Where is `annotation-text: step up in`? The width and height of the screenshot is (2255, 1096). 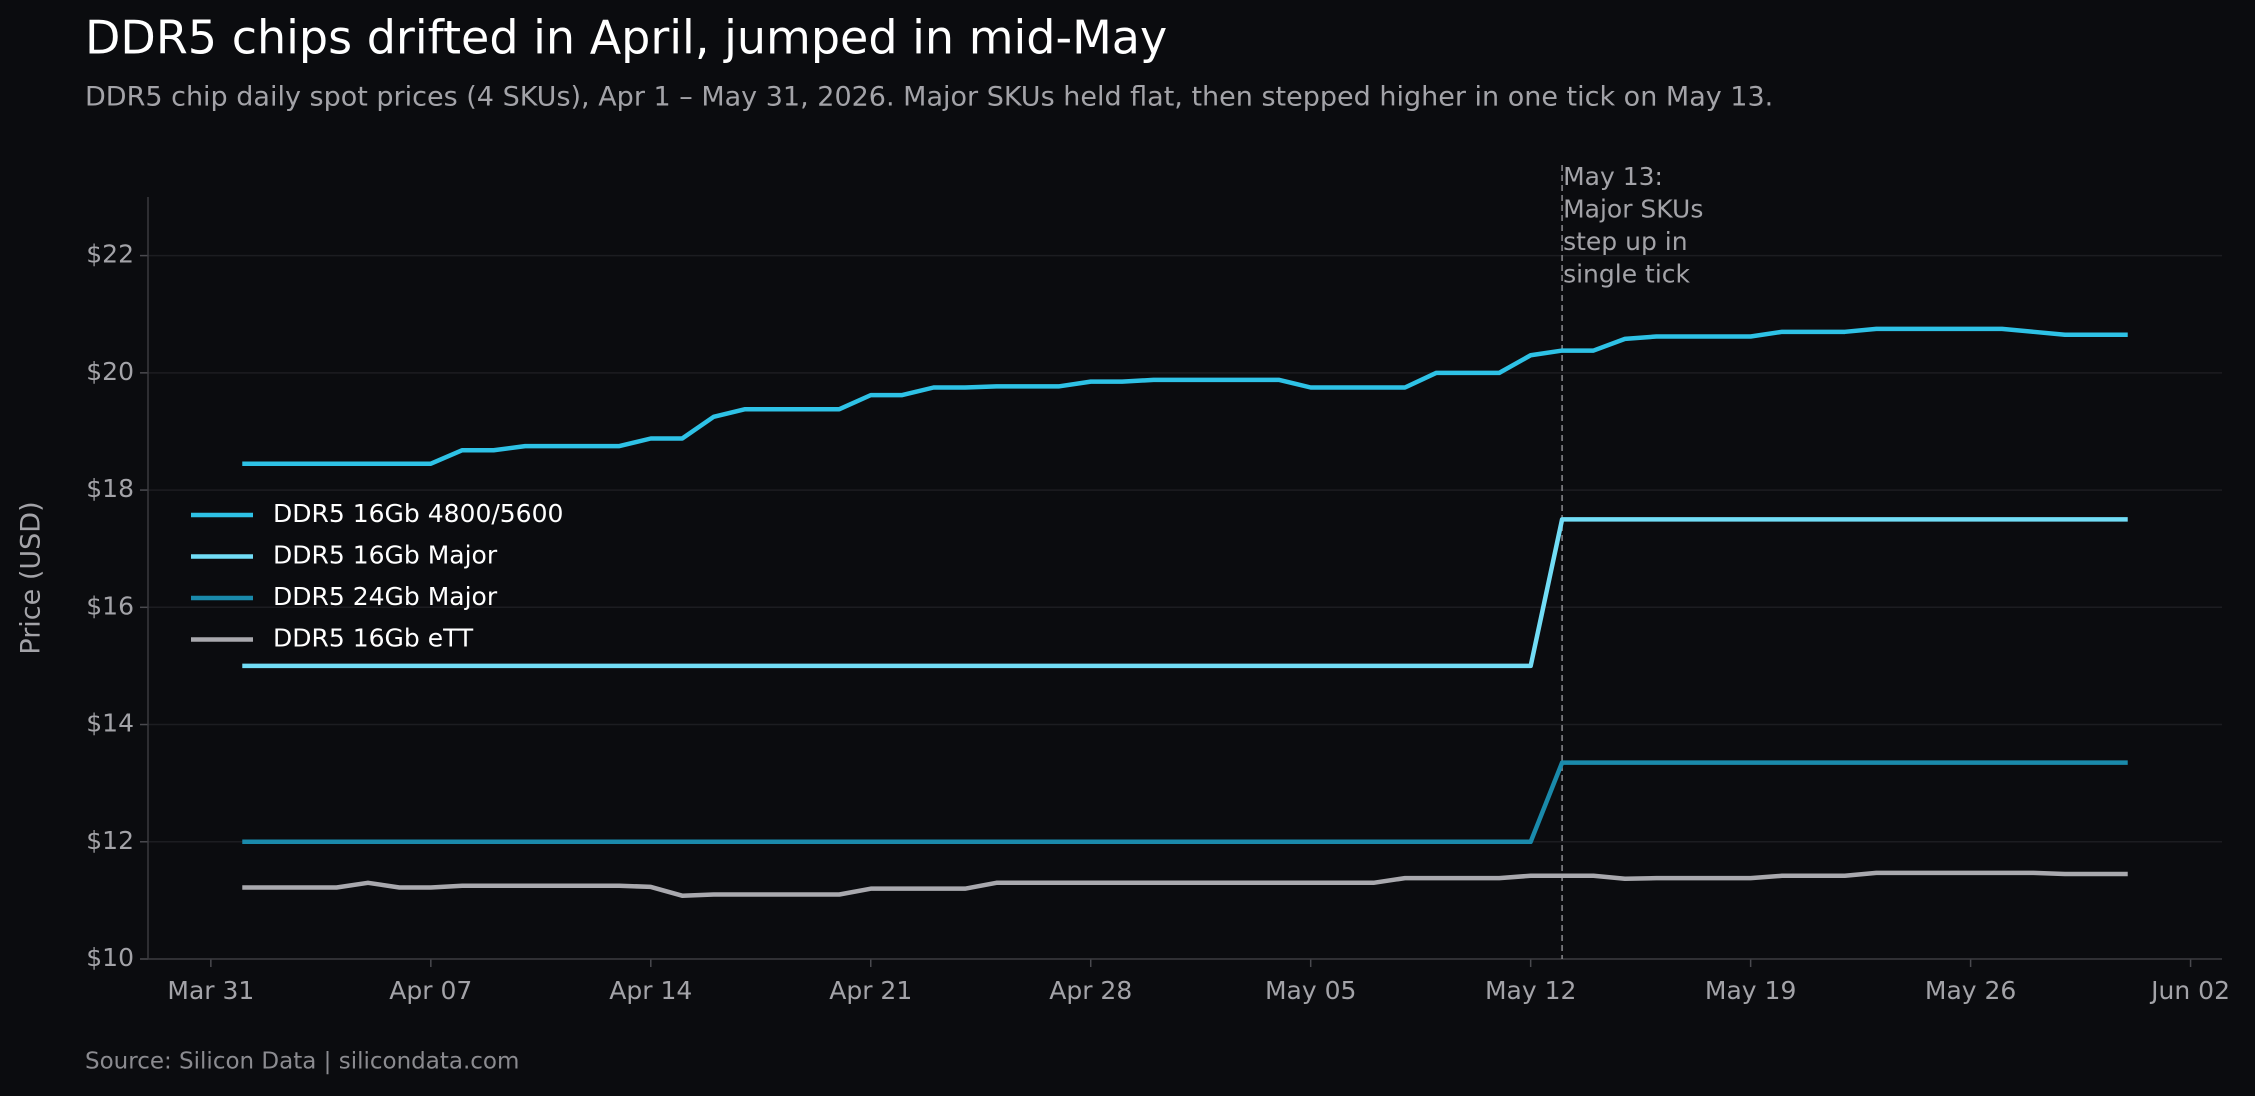
annotation-text: step up in is located at coordinates (1625, 241).